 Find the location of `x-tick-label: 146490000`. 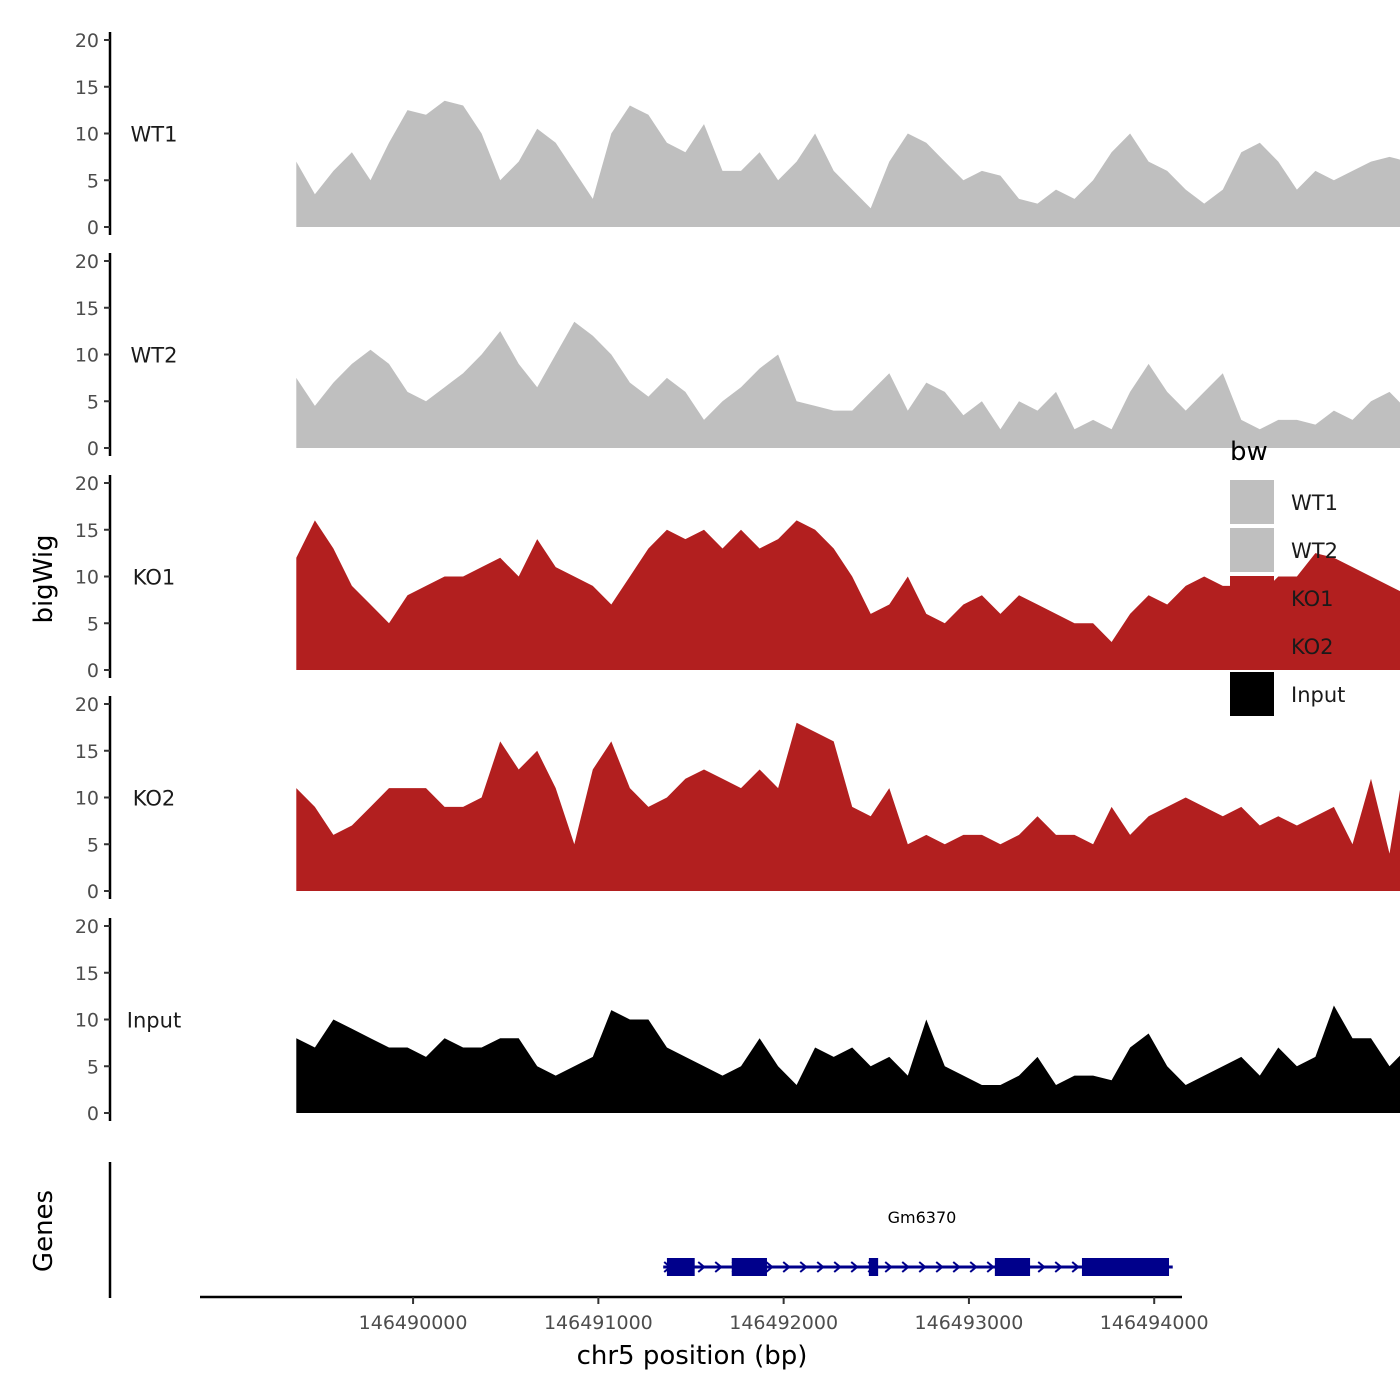

x-tick-label: 146490000 is located at coordinates (413, 1323).